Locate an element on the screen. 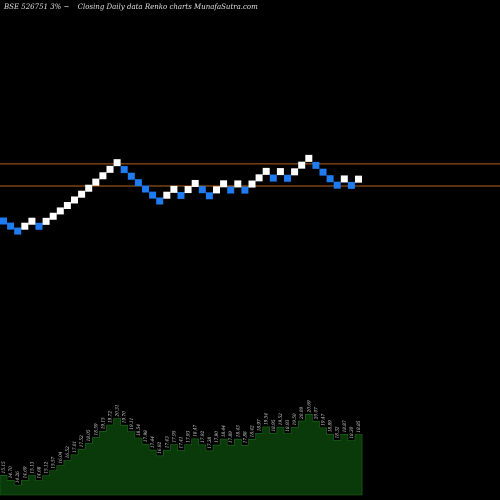 The width and height of the screenshot is (500, 500). volume-value-label: 20.69 is located at coordinates (308, 406).